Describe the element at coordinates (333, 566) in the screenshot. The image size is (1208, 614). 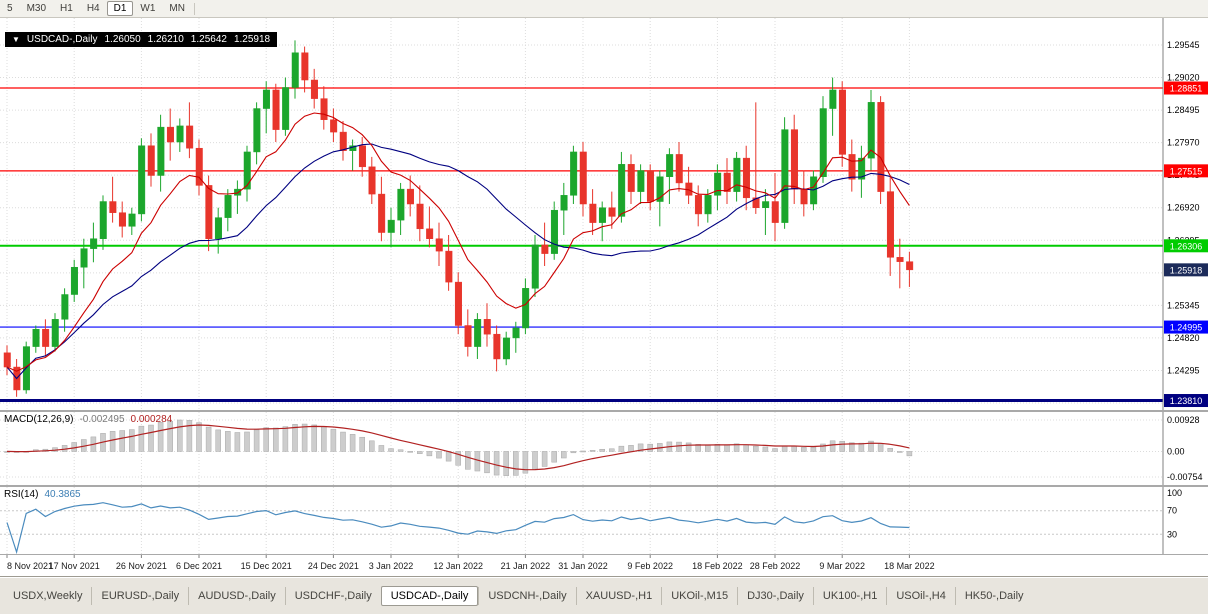
I see `svg-text: 24 Dec 2021` at that location.